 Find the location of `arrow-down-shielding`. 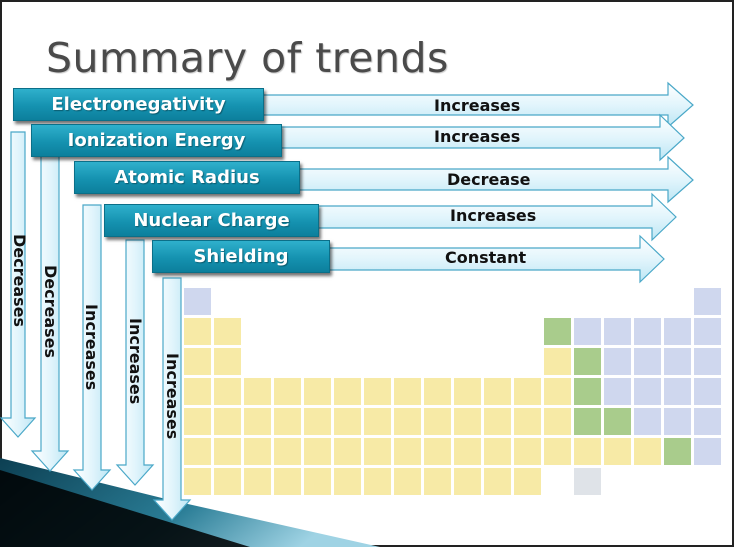

arrow-down-shielding is located at coordinates (172, 399).